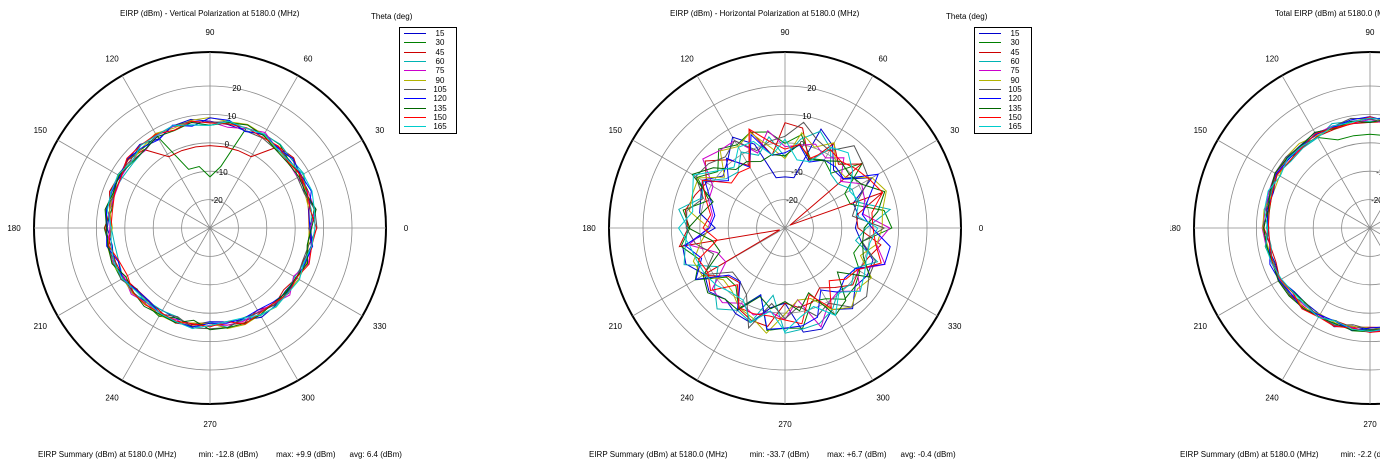 This screenshot has height=464, width=1380. Describe the element at coordinates (1003, 52) in the screenshot. I see `legend-entry: 45` at that location.